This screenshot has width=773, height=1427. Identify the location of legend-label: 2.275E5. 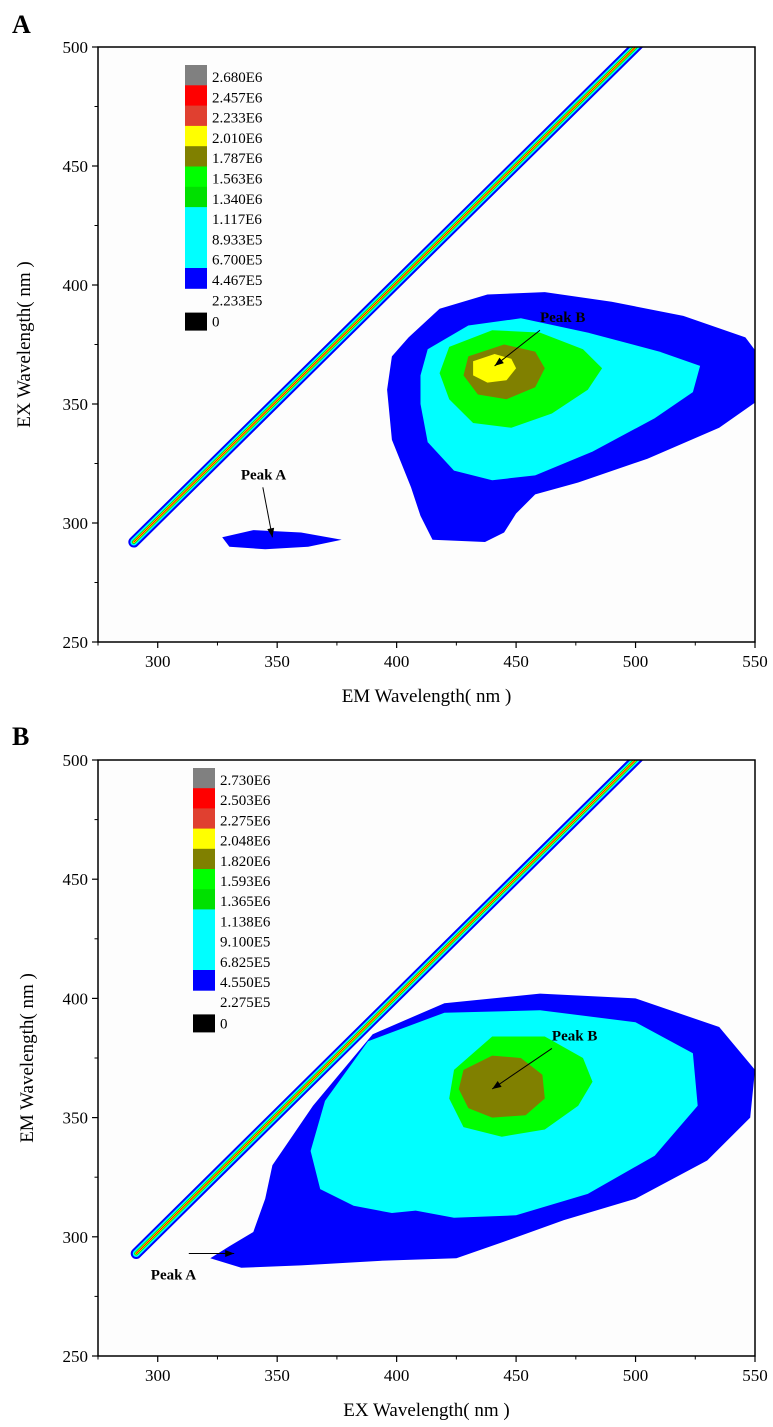
(245, 1003).